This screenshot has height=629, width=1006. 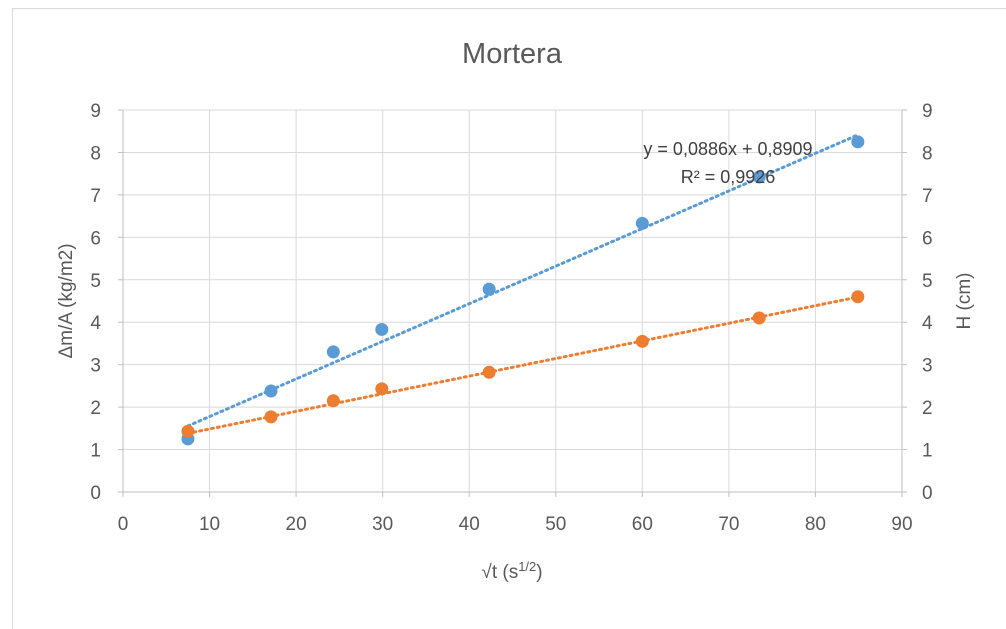 What do you see at coordinates (927, 281) in the screenshot?
I see `y2-tick-label: 5` at bounding box center [927, 281].